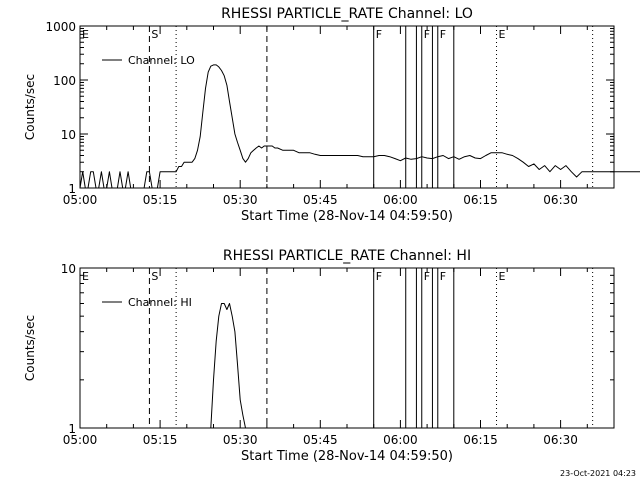 This screenshot has height=480, width=640. I want to click on y-tick-label: 100, so click(64, 81).